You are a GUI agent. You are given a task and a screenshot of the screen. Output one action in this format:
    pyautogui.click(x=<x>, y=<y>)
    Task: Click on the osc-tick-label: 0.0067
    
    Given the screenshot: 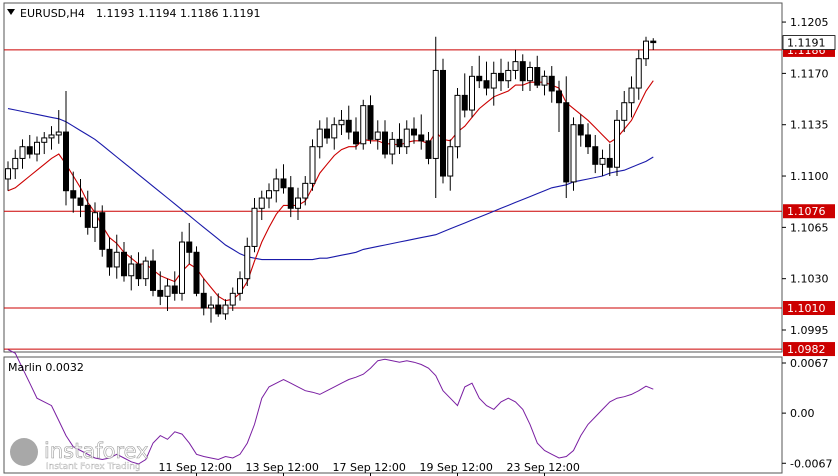 What is the action you would take?
    pyautogui.click(x=809, y=363)
    